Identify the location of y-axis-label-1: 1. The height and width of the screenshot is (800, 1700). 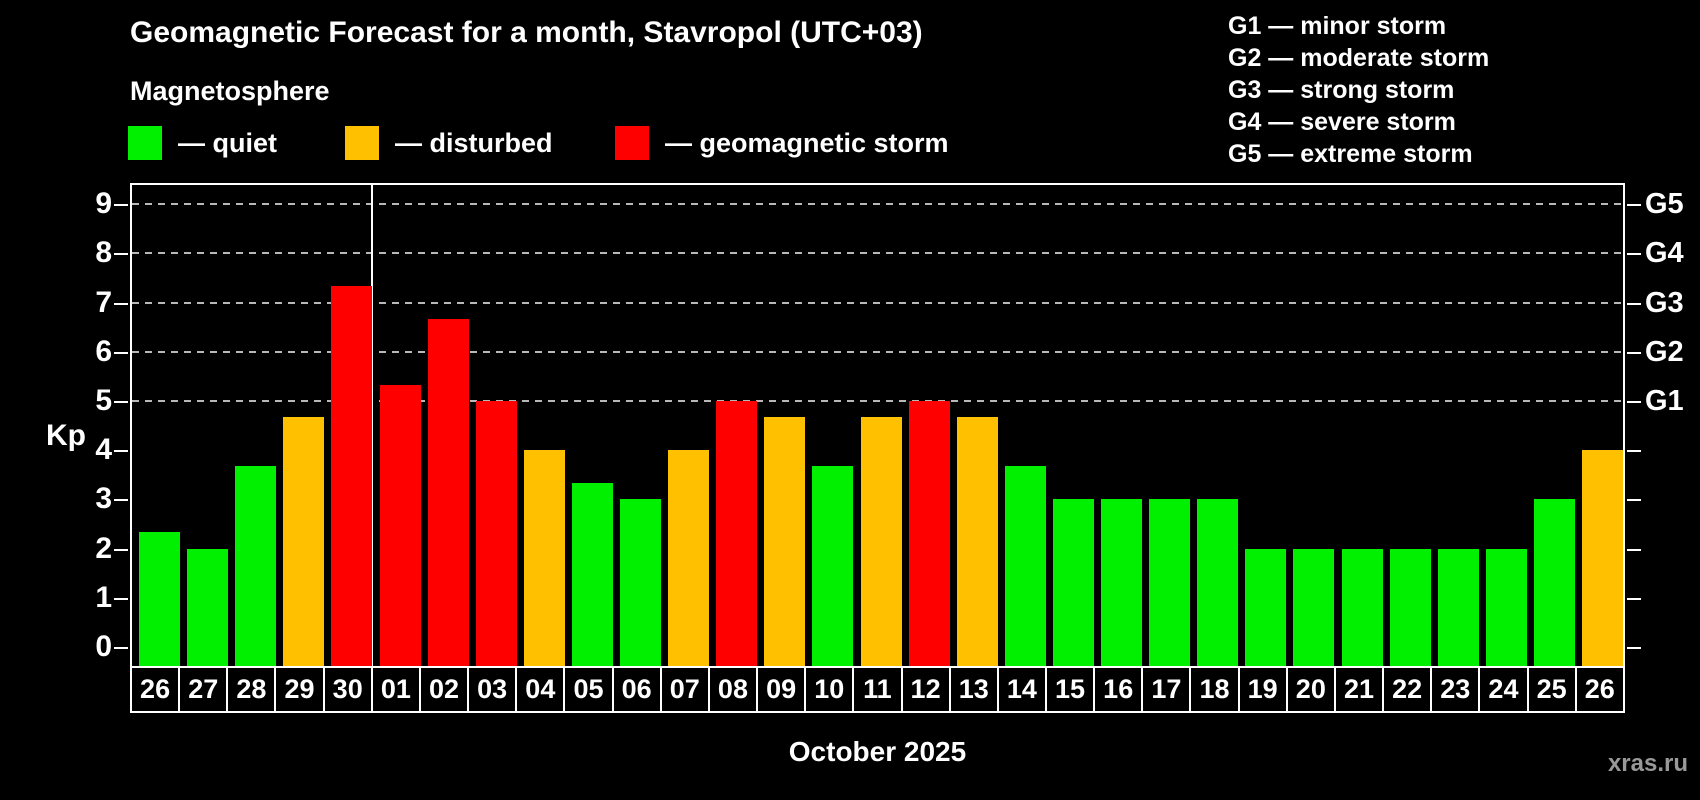
(103, 597).